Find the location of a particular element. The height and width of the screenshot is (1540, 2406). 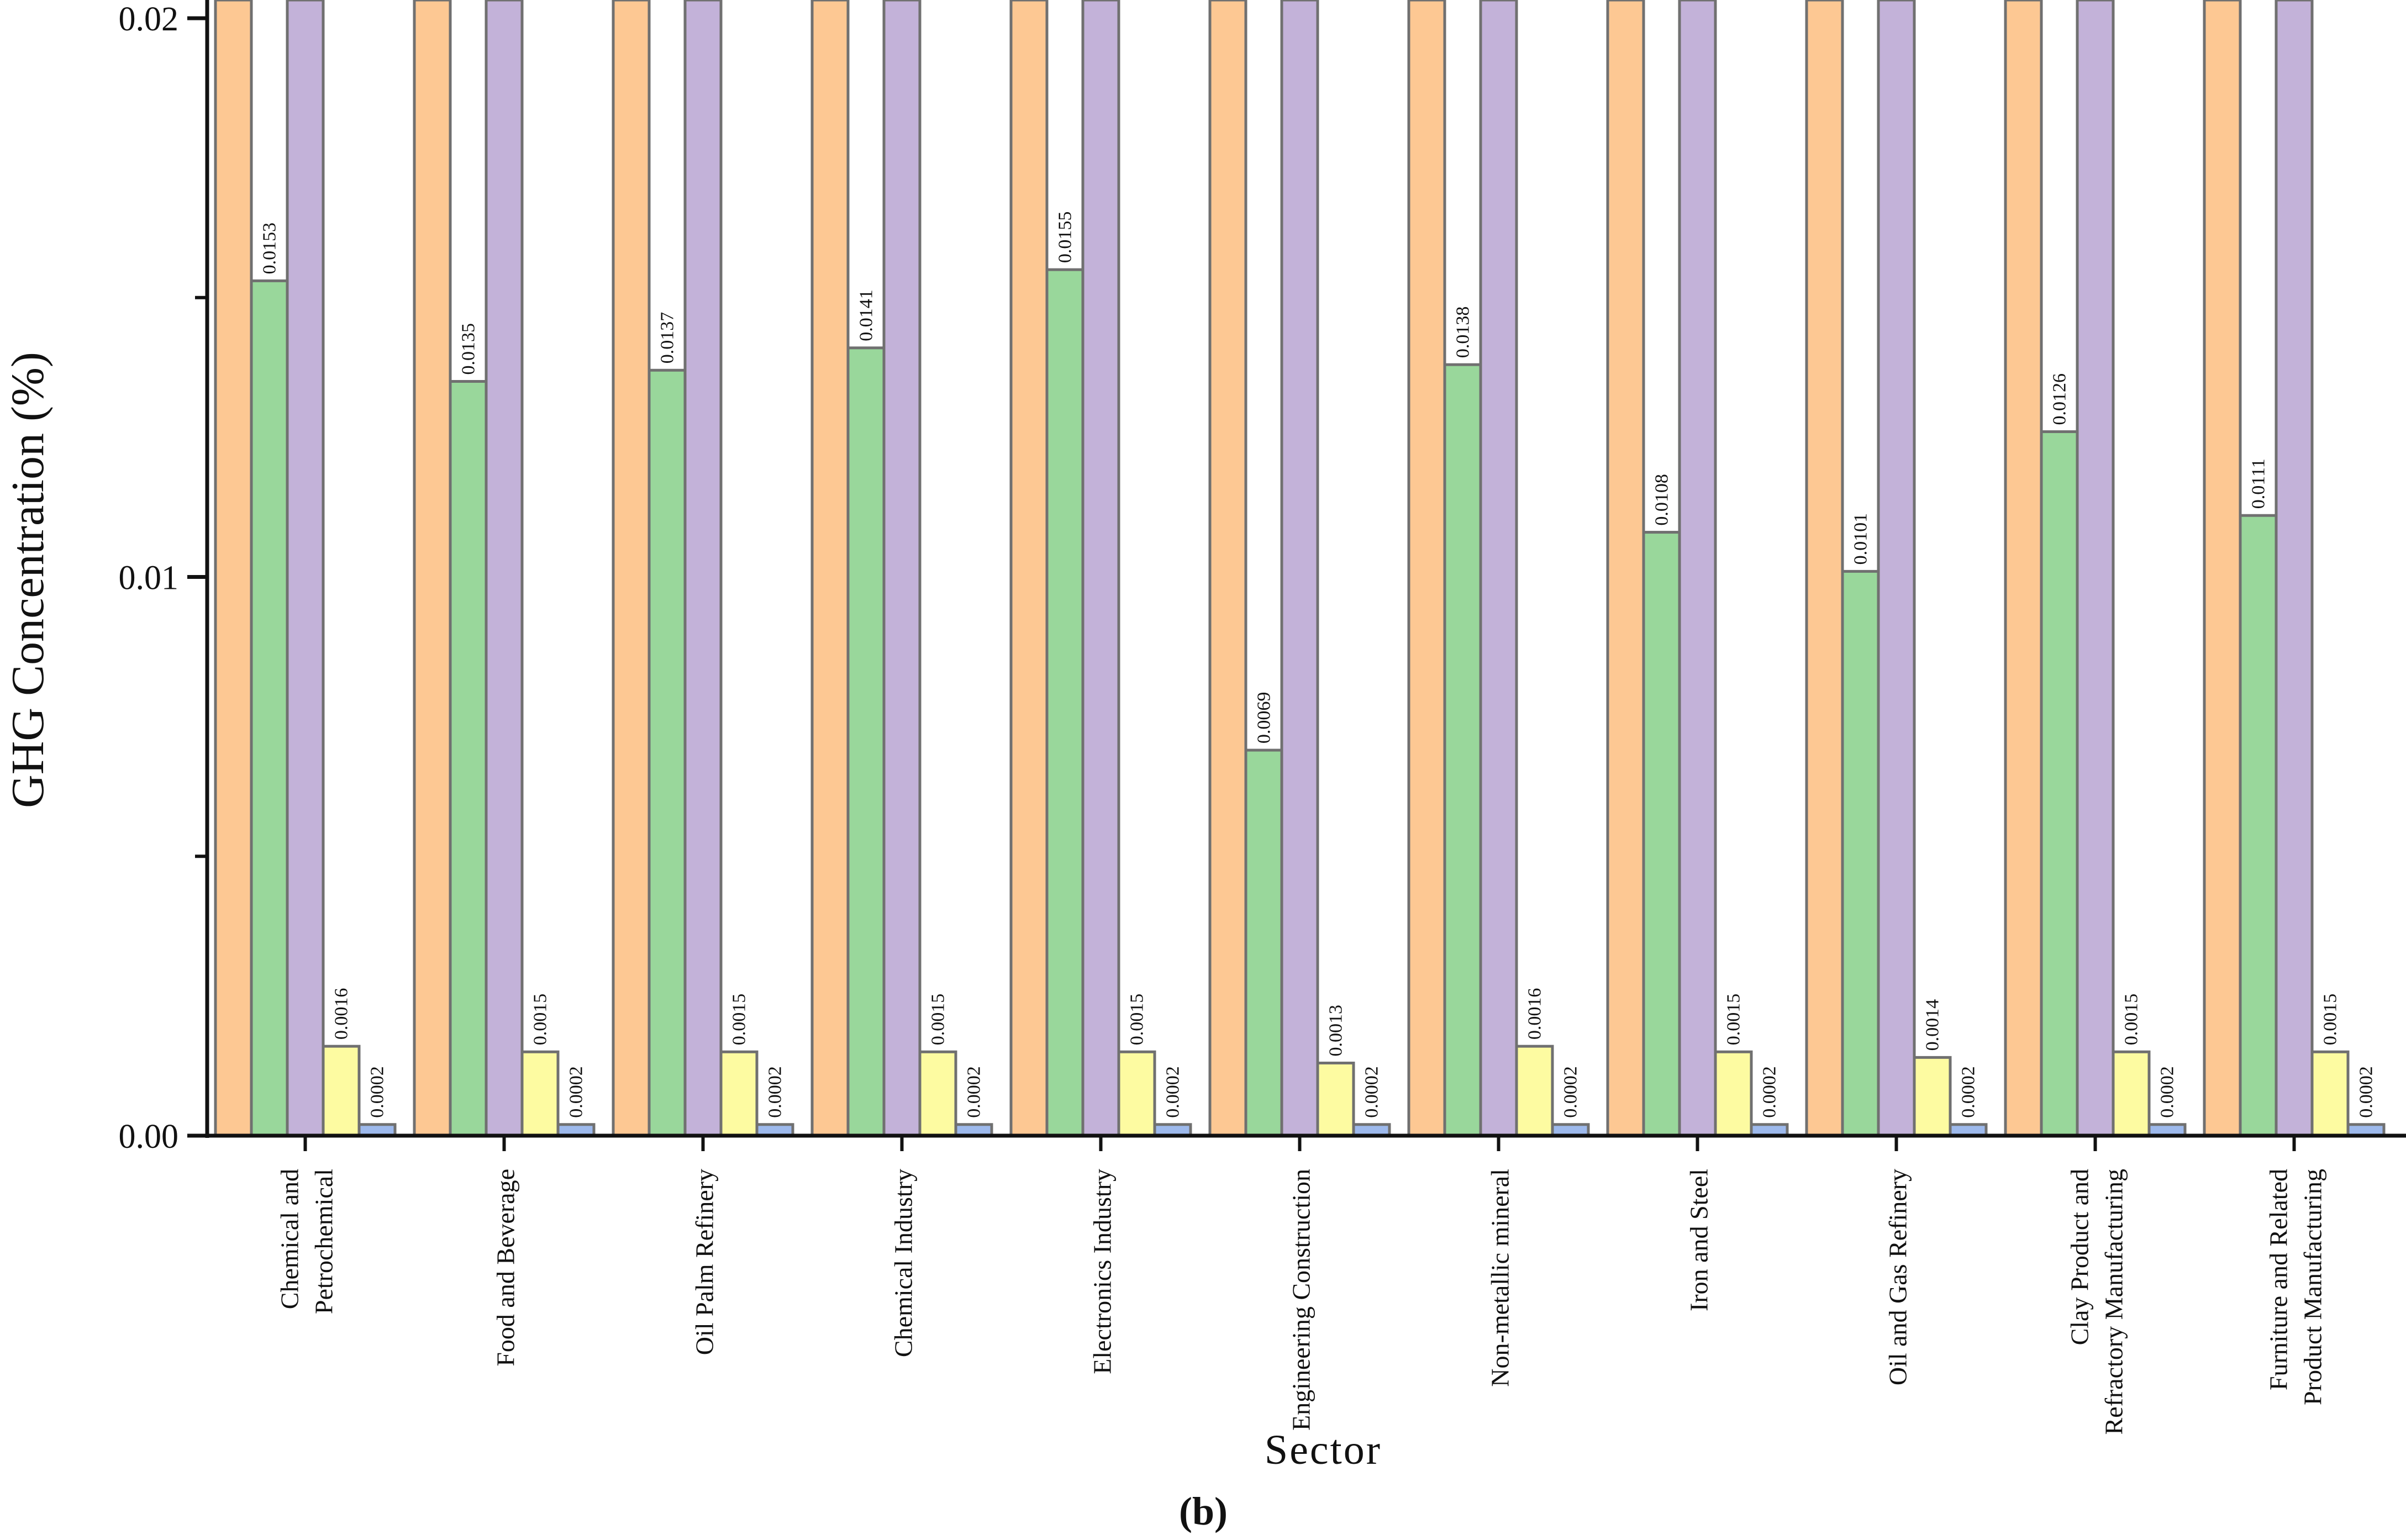

data-label: 0.0141 is located at coordinates (866, 315).